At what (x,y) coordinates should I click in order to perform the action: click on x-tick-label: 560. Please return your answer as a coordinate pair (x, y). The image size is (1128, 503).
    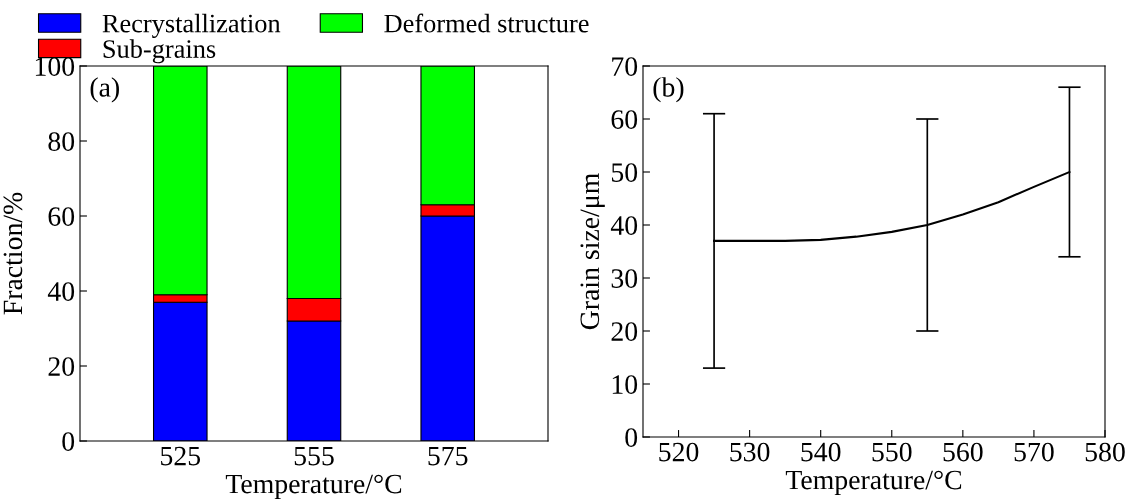
    Looking at the image, I should click on (963, 452).